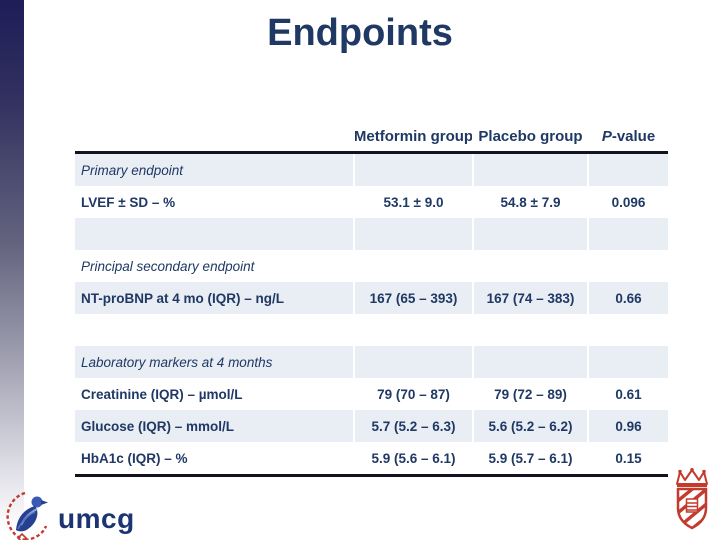 This screenshot has width=720, height=540. What do you see at coordinates (413, 298) in the screenshot?
I see `cell-metformin: 167 (65 – 393)` at bounding box center [413, 298].